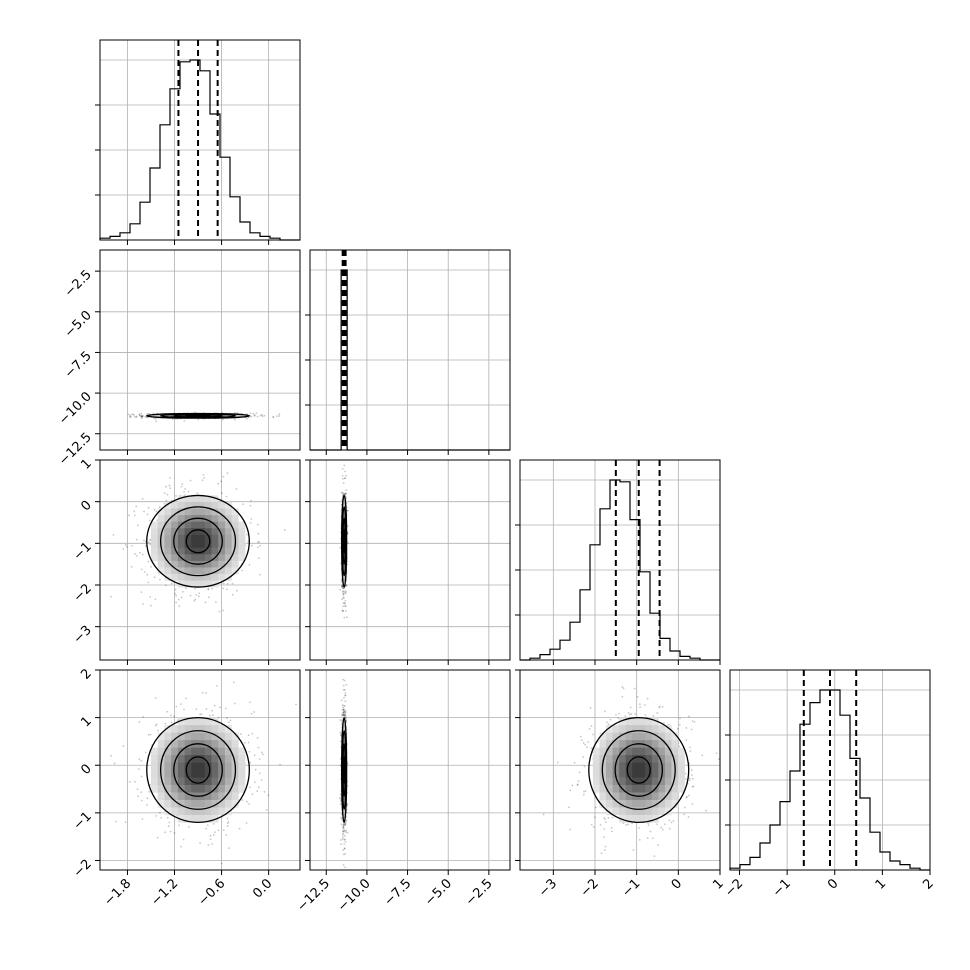 The height and width of the screenshot is (970, 970). Describe the element at coordinates (86, 722) in the screenshot. I see `y-tick-label: 1` at that location.